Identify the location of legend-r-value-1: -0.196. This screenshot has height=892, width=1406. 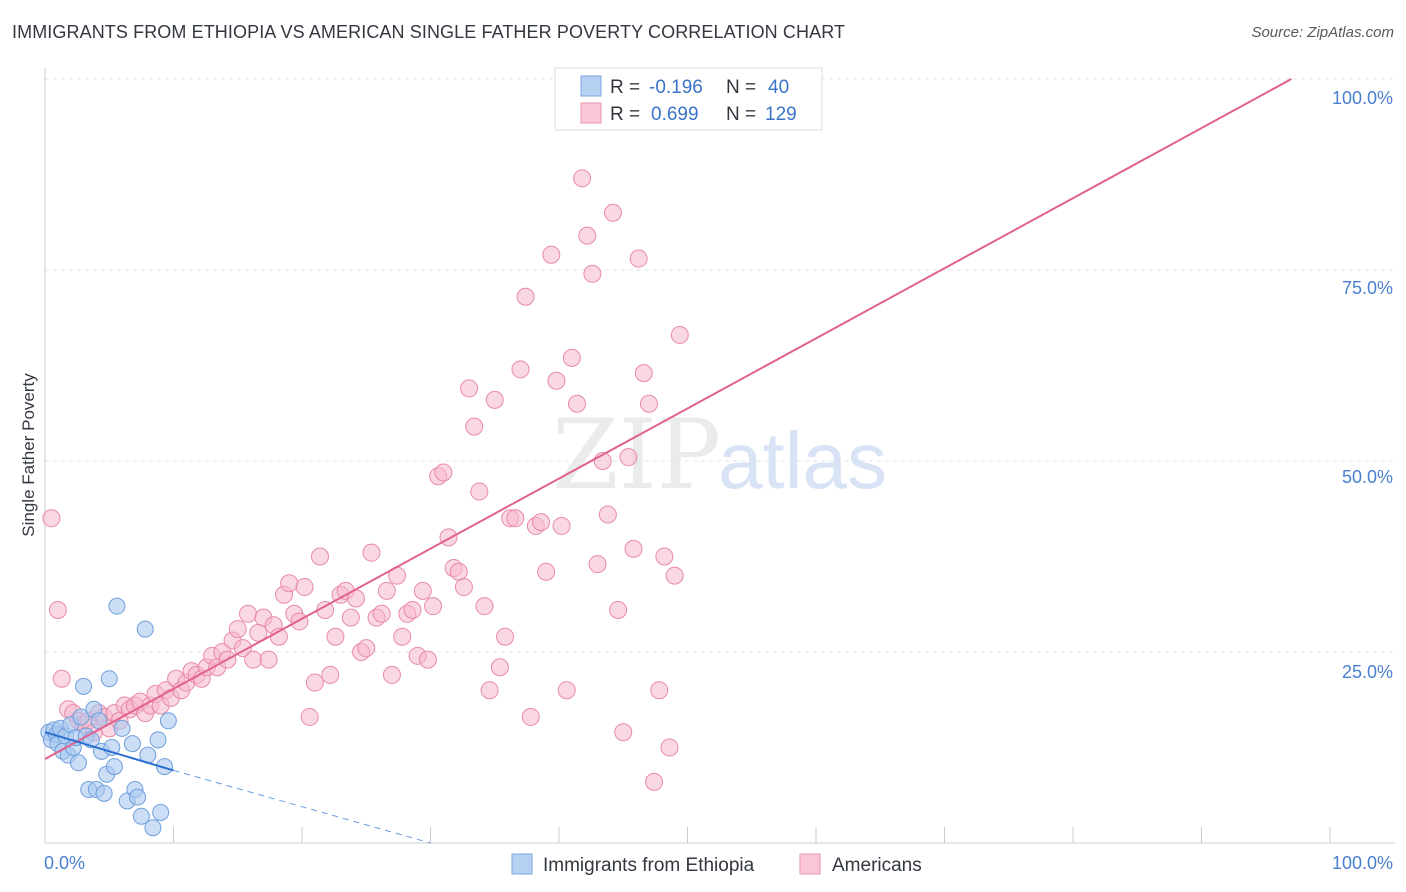
(676, 87).